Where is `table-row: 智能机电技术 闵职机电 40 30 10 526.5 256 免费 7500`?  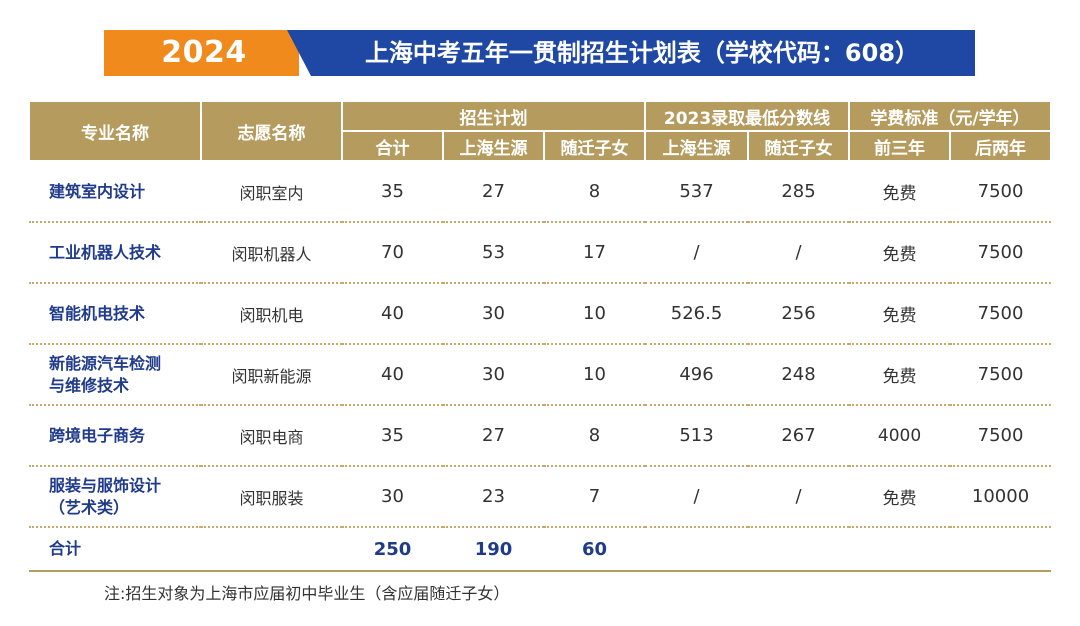
table-row: 智能机电技术 闵职机电 40 30 10 526.5 256 免费 7500 is located at coordinates (540, 314).